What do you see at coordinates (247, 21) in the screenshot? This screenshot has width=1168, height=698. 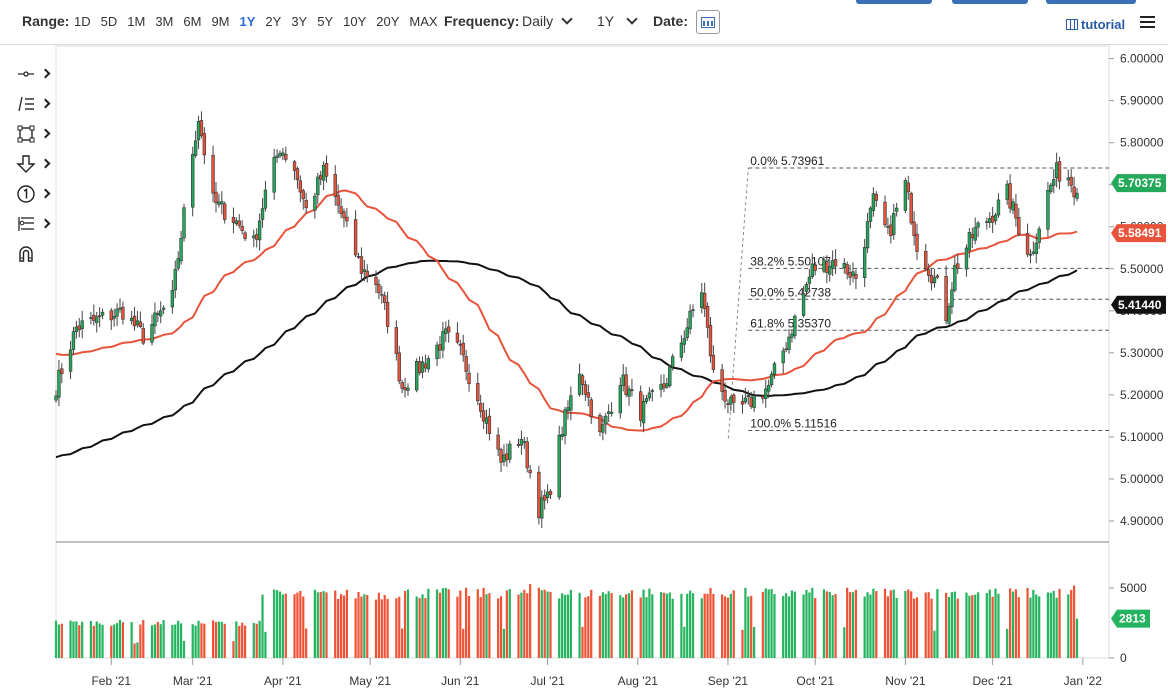 I see `range-1y: 1Y` at bounding box center [247, 21].